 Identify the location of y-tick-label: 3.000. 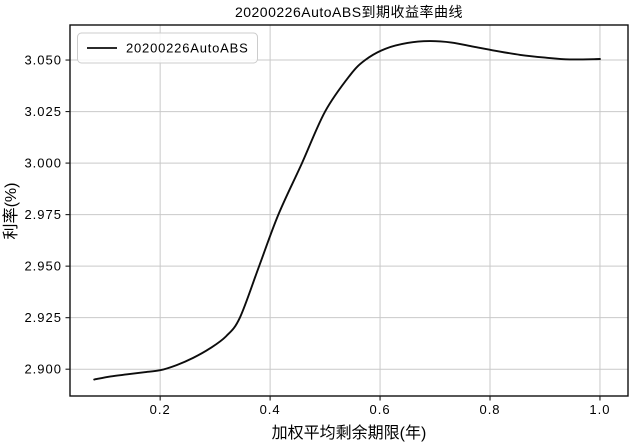
(43, 163).